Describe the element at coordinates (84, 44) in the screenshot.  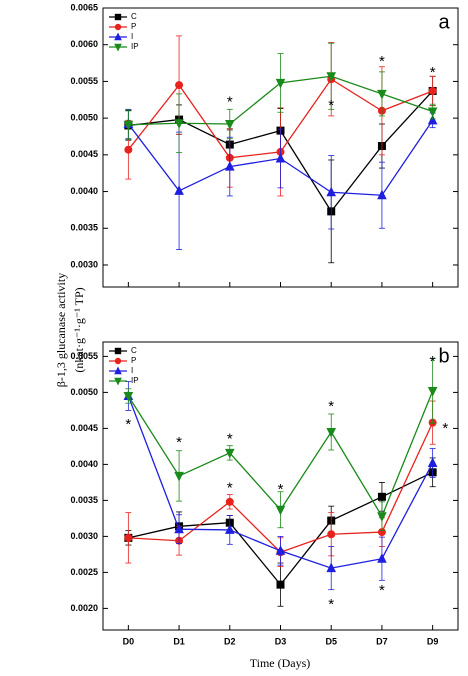
I see `y-tick-label: 0.0060` at that location.